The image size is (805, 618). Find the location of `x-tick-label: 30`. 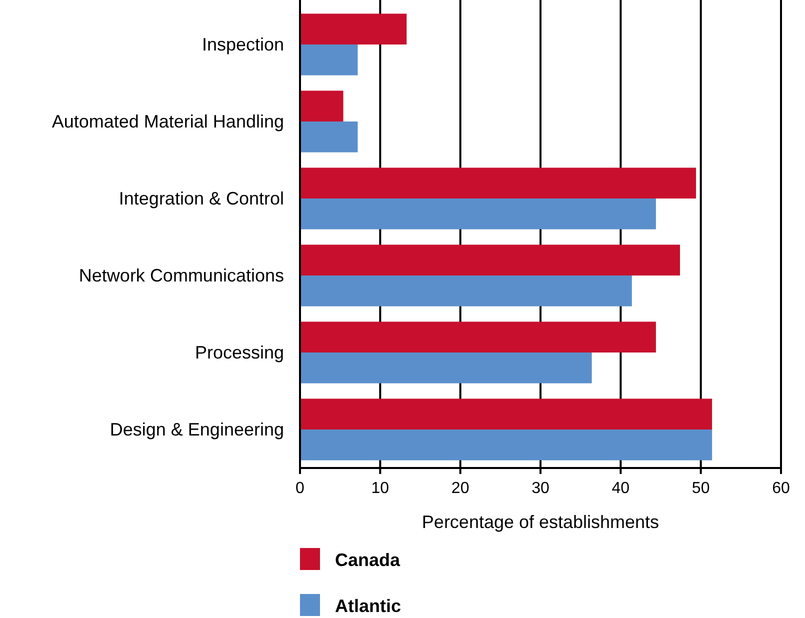

x-tick-label: 30 is located at coordinates (541, 488).